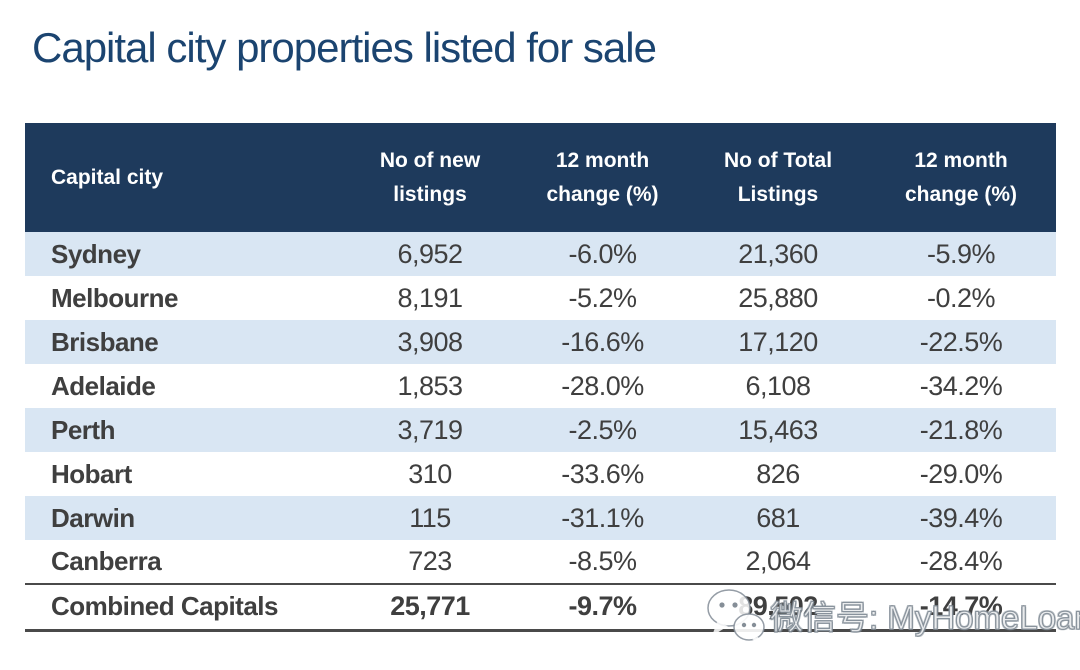  I want to click on cell-total-new-listings: 25,771, so click(430, 606).